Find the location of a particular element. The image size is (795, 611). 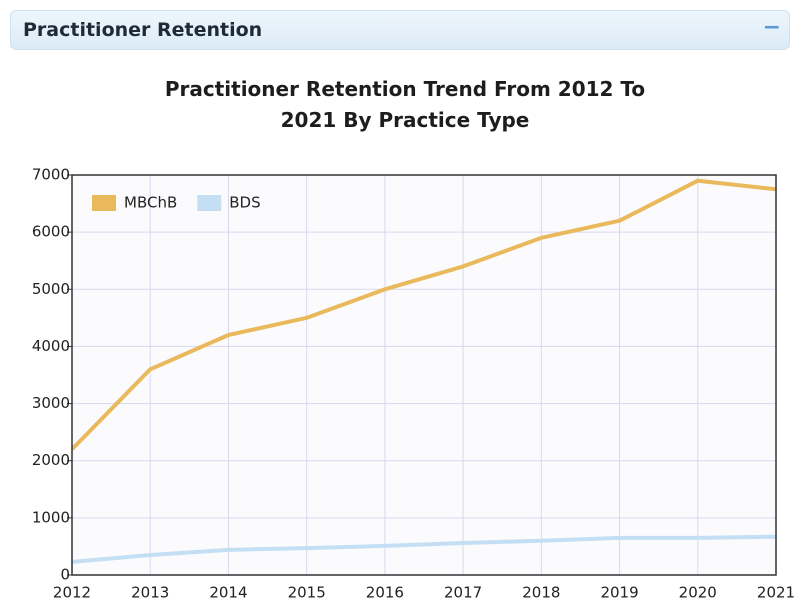

x-tick-label: 2012 is located at coordinates (72, 593).